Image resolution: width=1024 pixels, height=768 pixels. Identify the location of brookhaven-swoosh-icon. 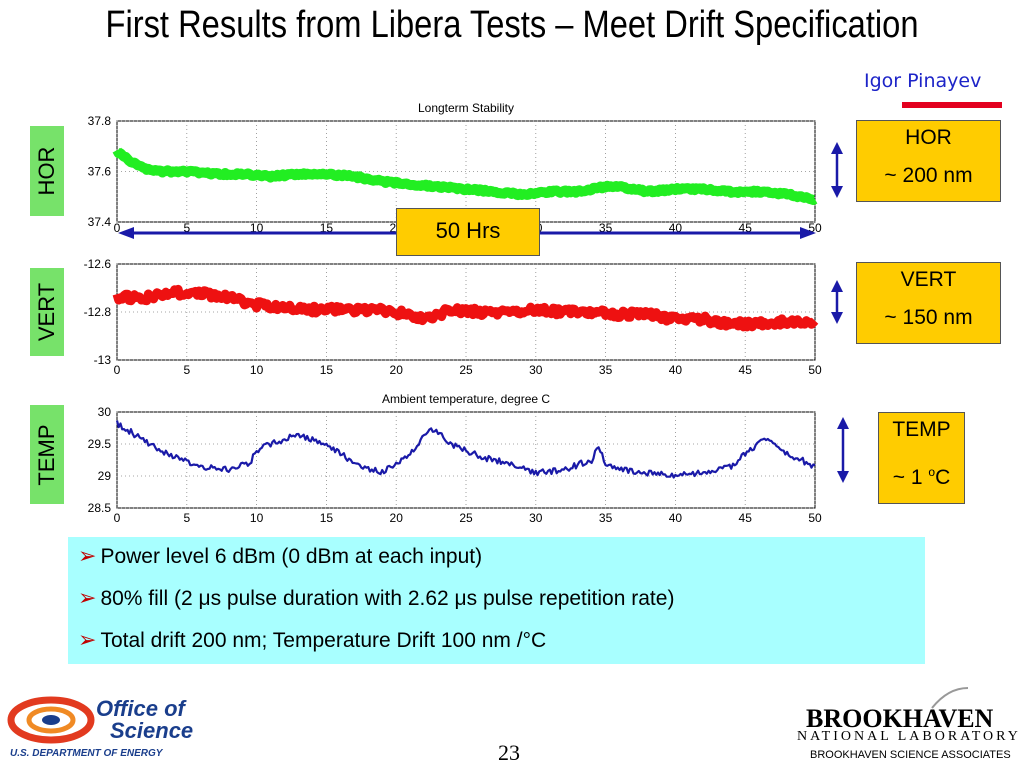
(950, 698).